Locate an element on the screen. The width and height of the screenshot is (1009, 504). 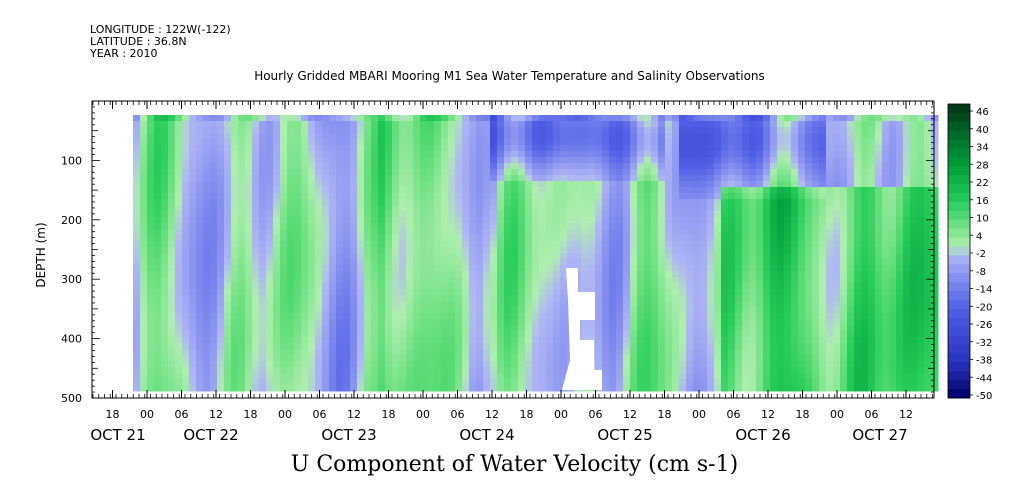
colorbar-label: -2 is located at coordinates (981, 254).